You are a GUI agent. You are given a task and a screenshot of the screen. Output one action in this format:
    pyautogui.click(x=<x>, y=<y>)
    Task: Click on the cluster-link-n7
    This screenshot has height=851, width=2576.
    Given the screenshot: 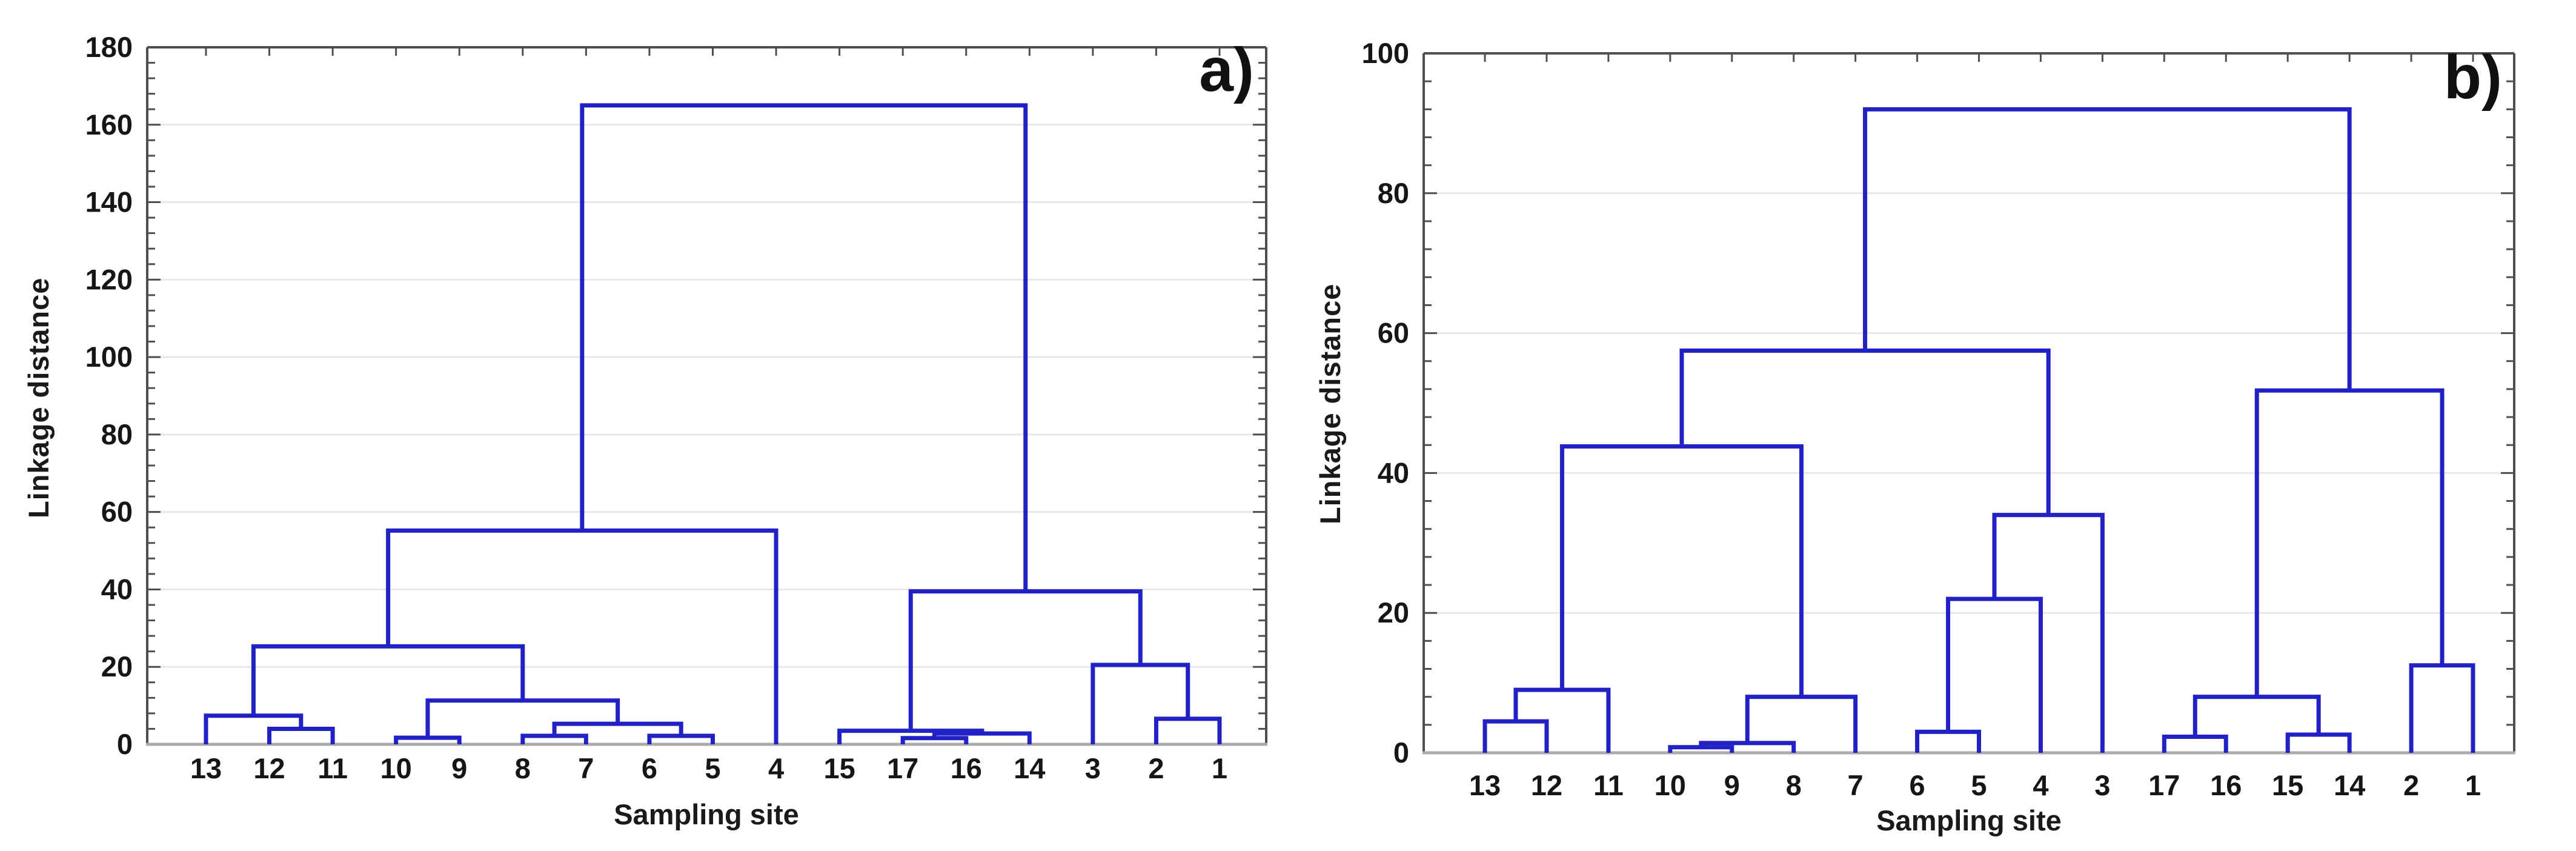 What is the action you would take?
    pyautogui.click(x=1948, y=741)
    